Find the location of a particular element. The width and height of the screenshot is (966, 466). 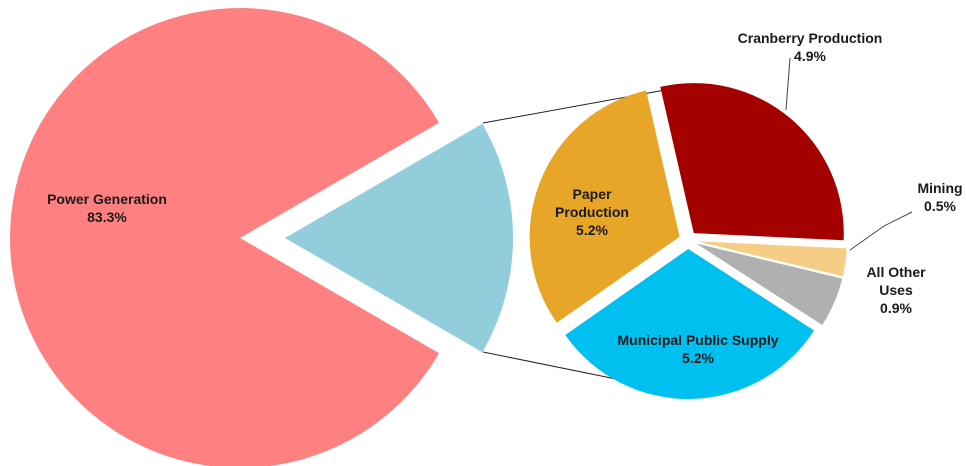

label-text: 83.3% is located at coordinates (107, 217).